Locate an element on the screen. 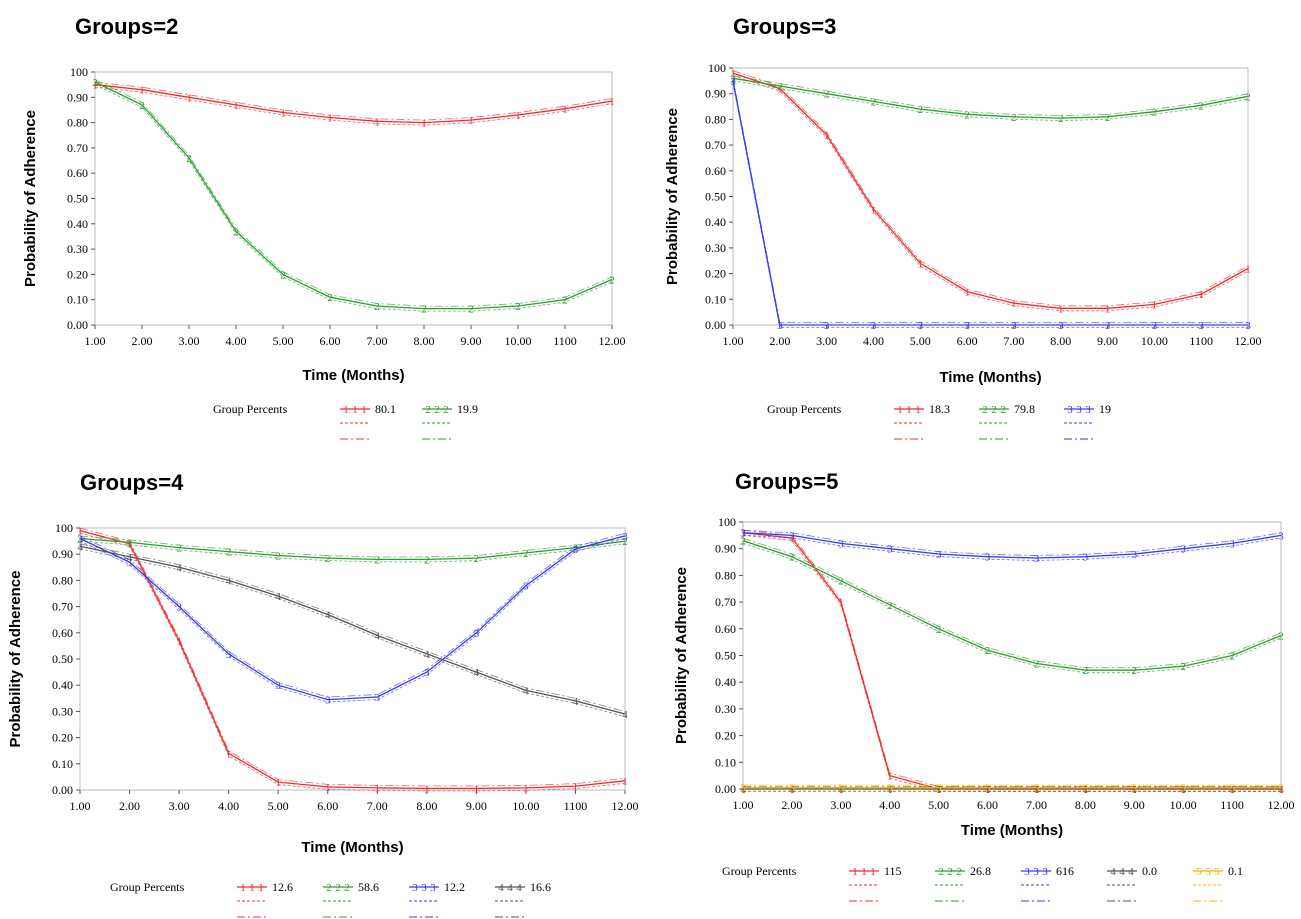 Image resolution: width=1301 pixels, height=919 pixels. series-line is located at coordinates (352, 618).